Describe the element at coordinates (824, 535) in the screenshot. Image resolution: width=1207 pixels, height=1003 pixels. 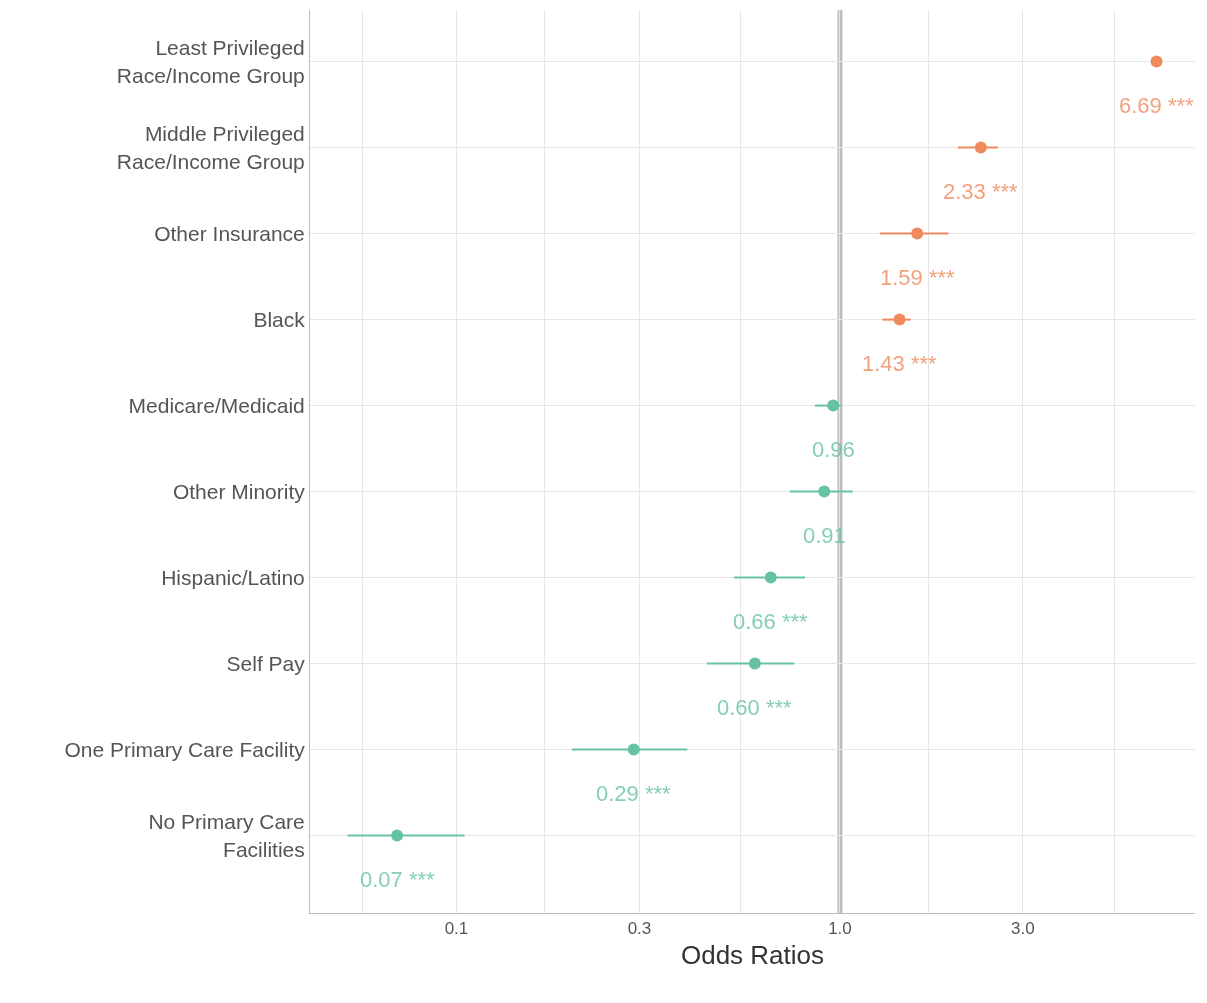
I see `data-label: 0.91` at that location.